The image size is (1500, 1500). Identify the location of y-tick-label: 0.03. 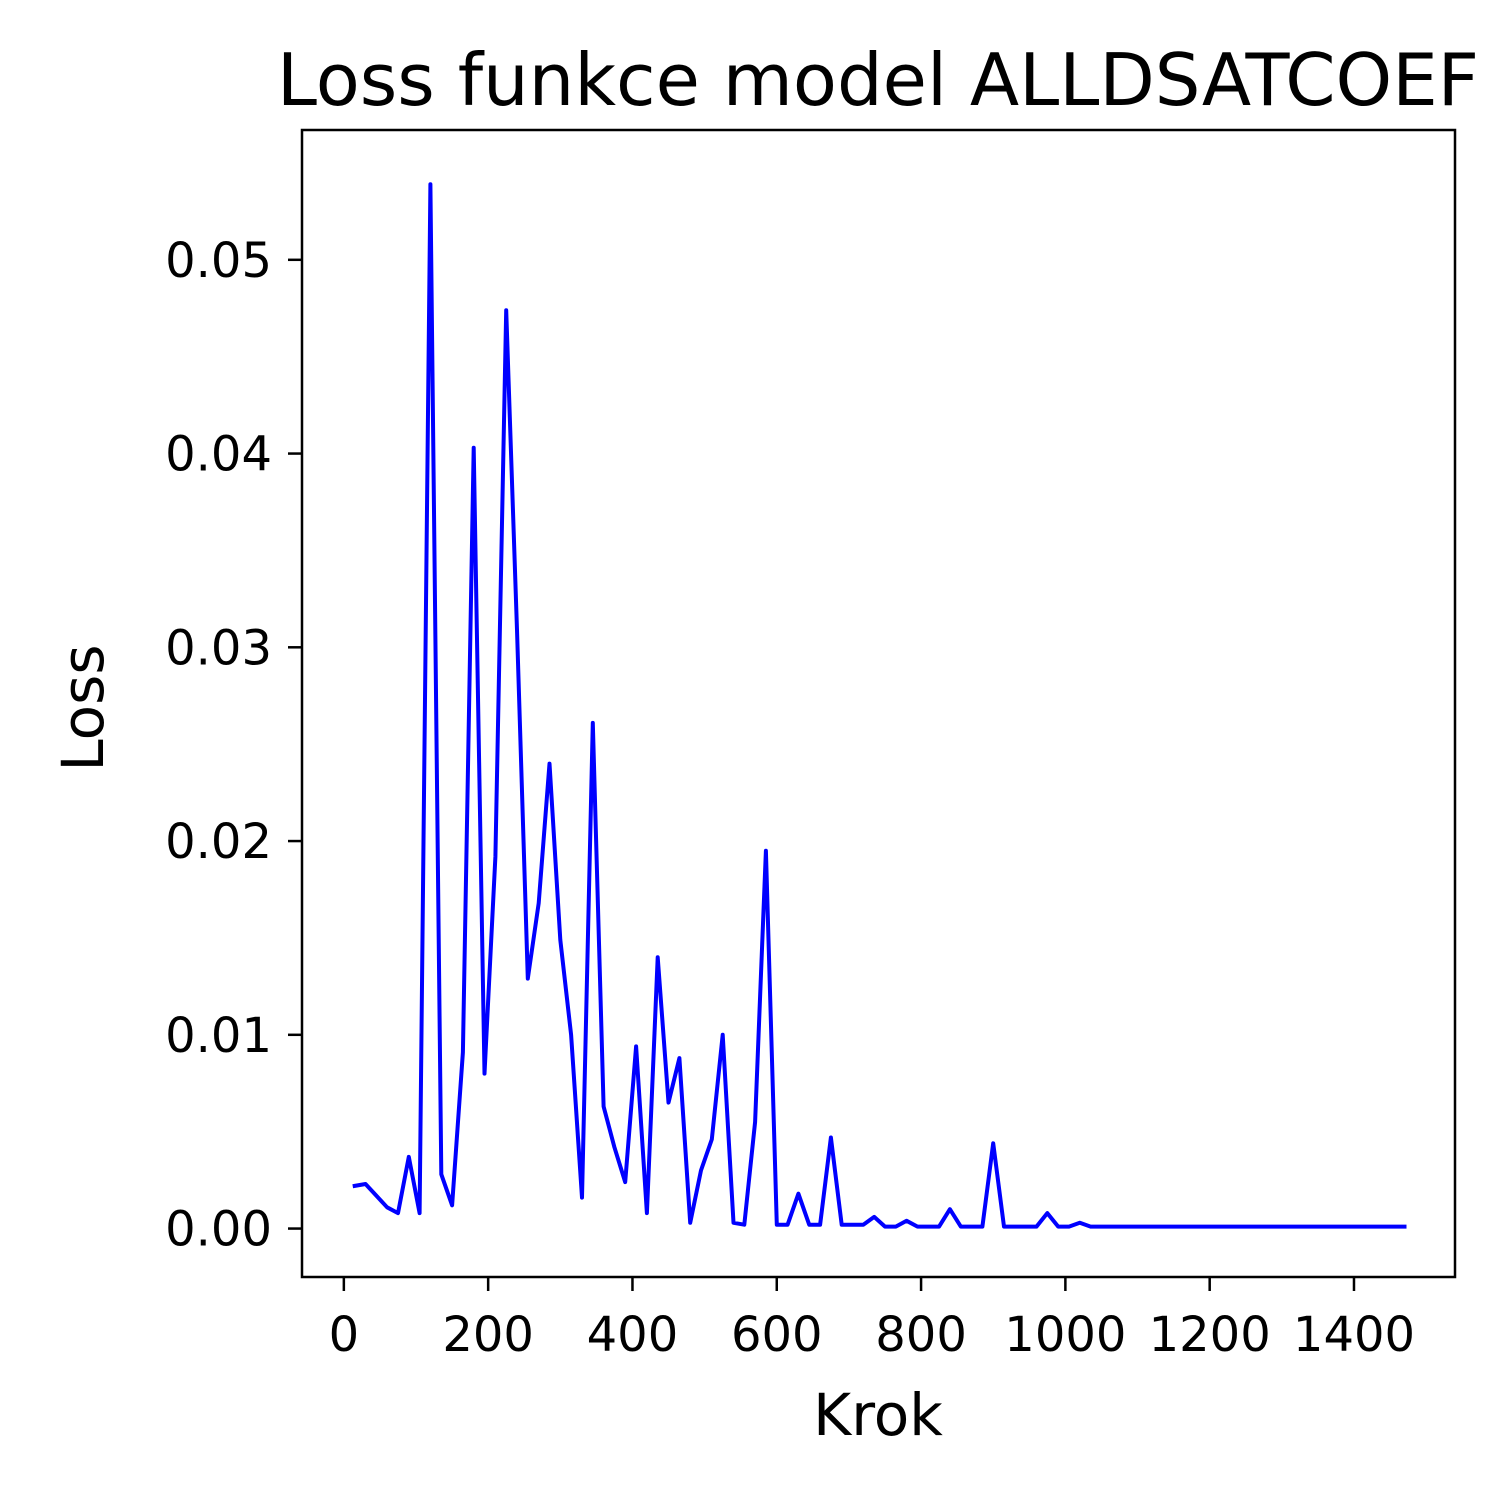
(218, 648).